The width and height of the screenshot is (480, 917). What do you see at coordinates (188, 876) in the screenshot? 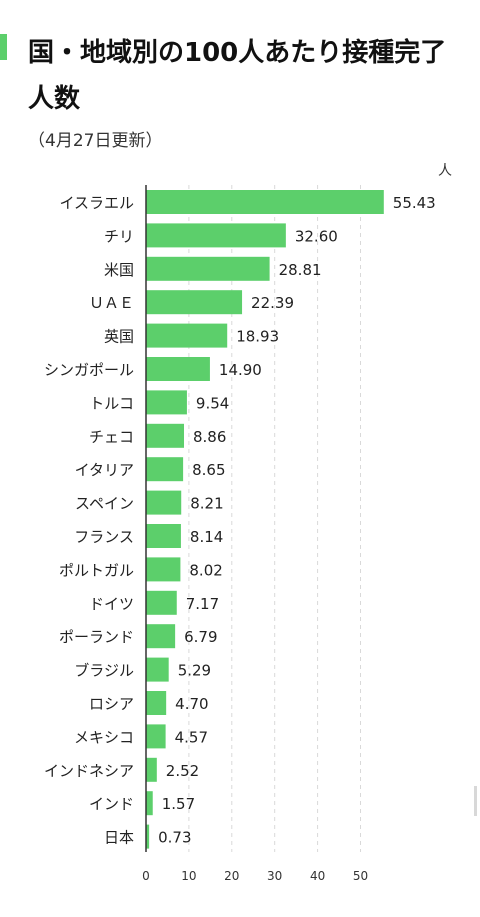
I see `x-tick-label: 10` at bounding box center [188, 876].